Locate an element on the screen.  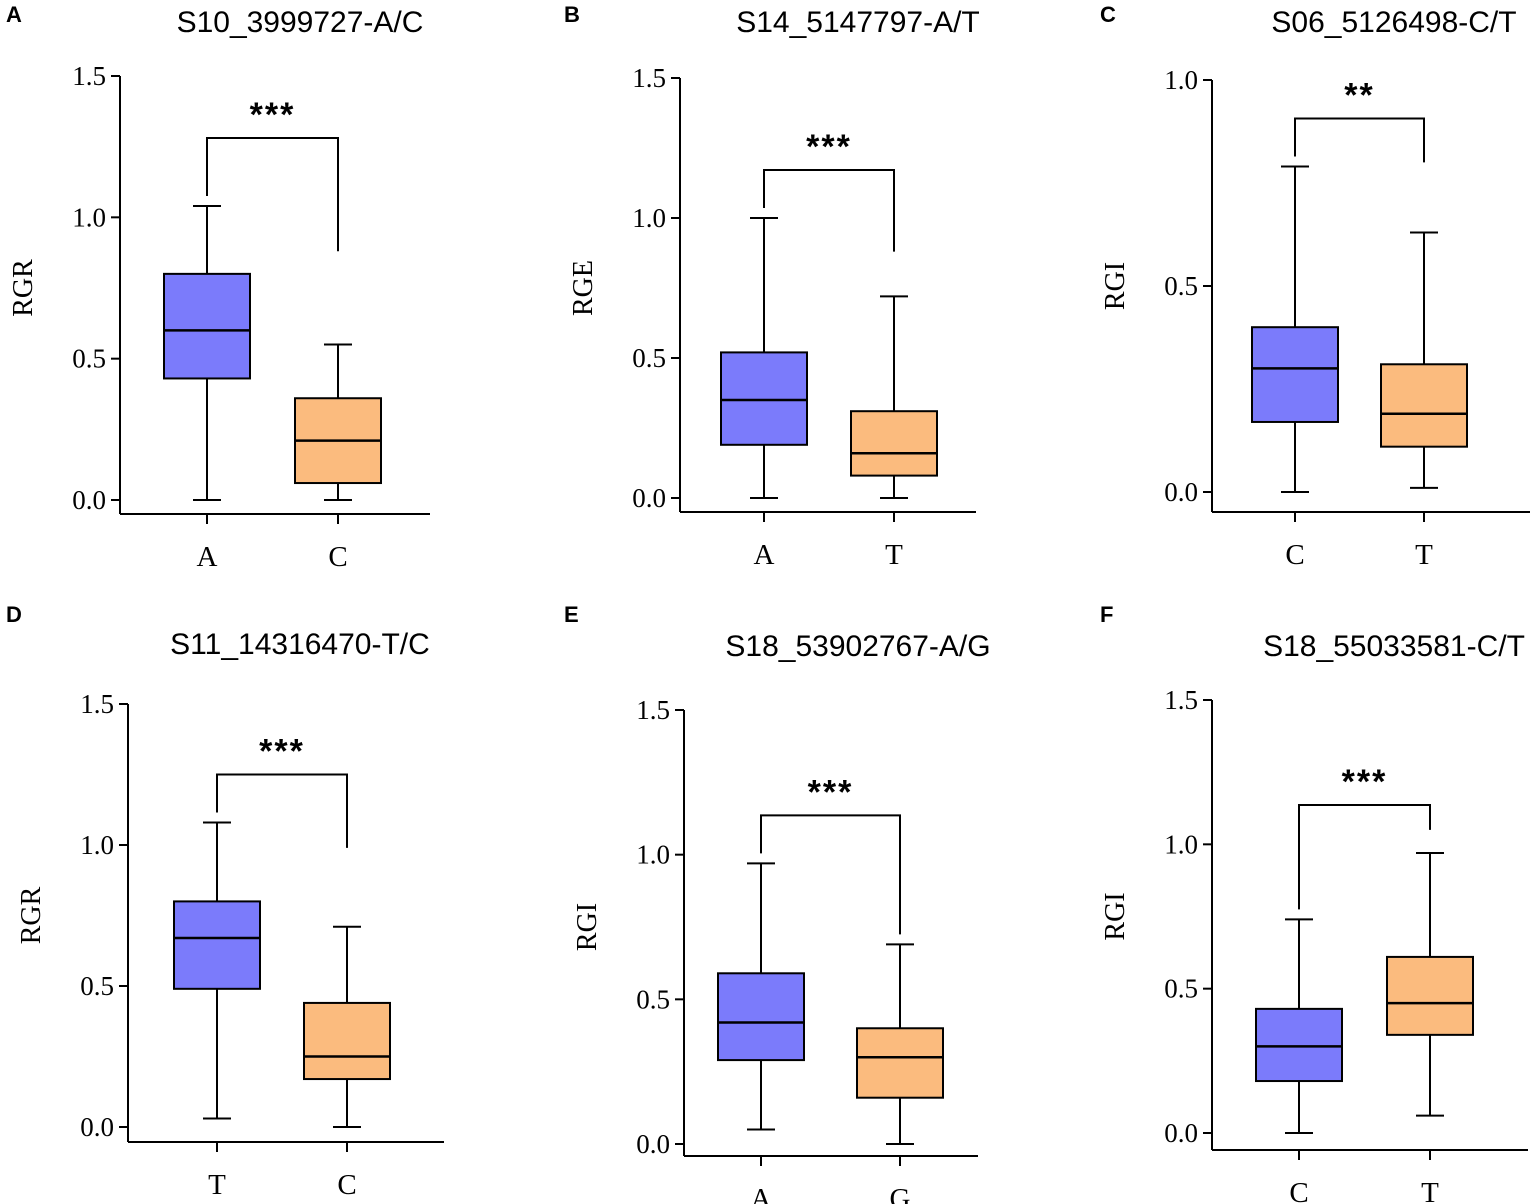
chart-title: S10_3999727-A/C is located at coordinates (300, 22).